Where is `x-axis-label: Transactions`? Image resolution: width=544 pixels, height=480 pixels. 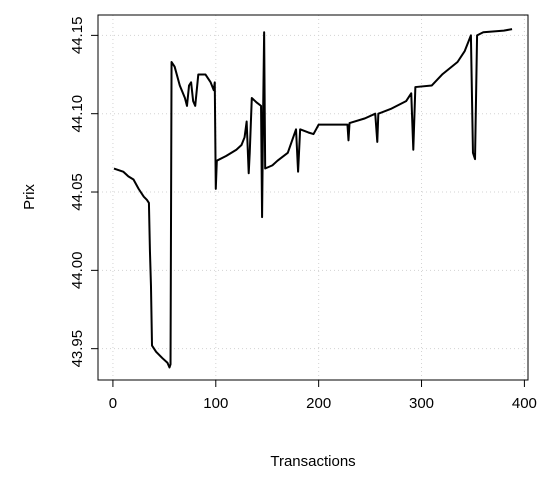
x-axis-label: Transactions is located at coordinates (312, 461).